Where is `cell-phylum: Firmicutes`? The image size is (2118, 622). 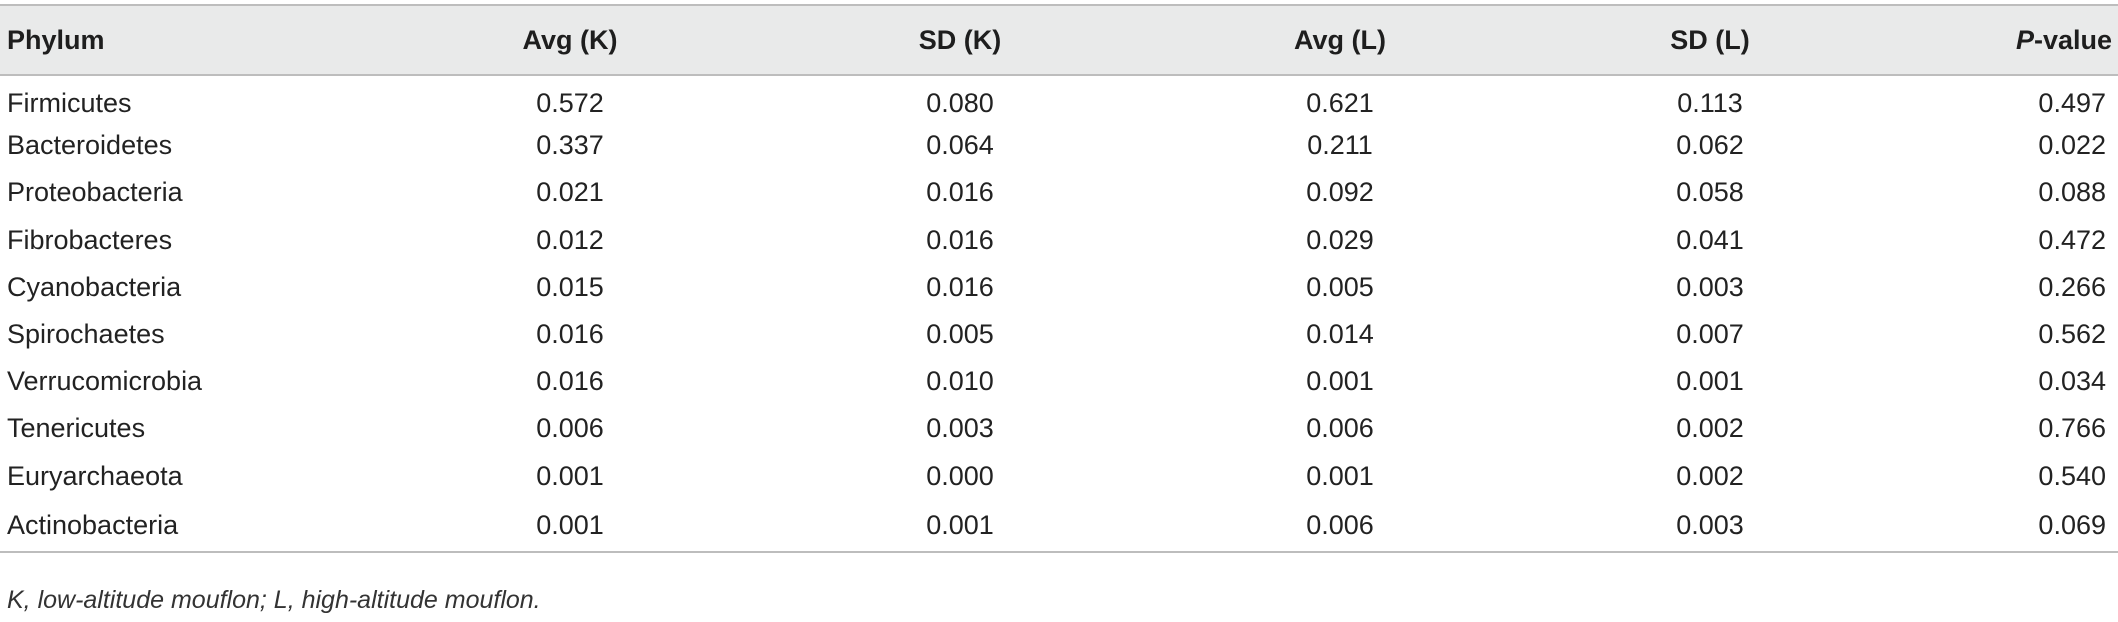 cell-phylum: Firmicutes is located at coordinates (69, 102).